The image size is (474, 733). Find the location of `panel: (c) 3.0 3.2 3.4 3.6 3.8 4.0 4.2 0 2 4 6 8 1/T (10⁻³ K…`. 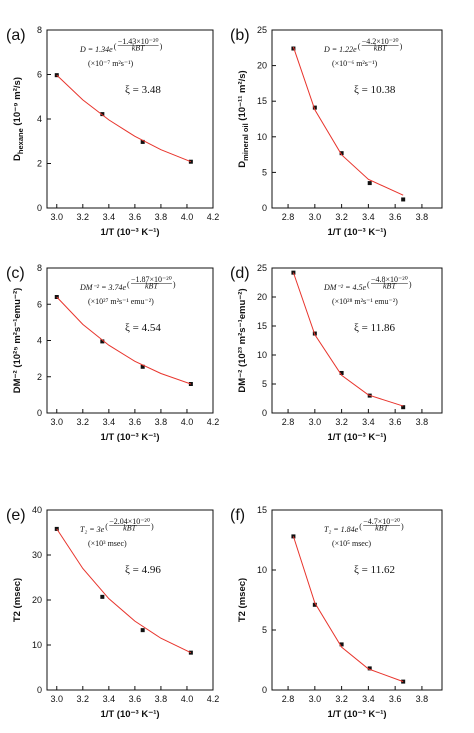

panel: (c) 3.0 3.2 3.4 3.6 3.8 4.0 4.2 0 2 4 6 8 1/T (10⁻³ K… is located at coordinates (112, 353).